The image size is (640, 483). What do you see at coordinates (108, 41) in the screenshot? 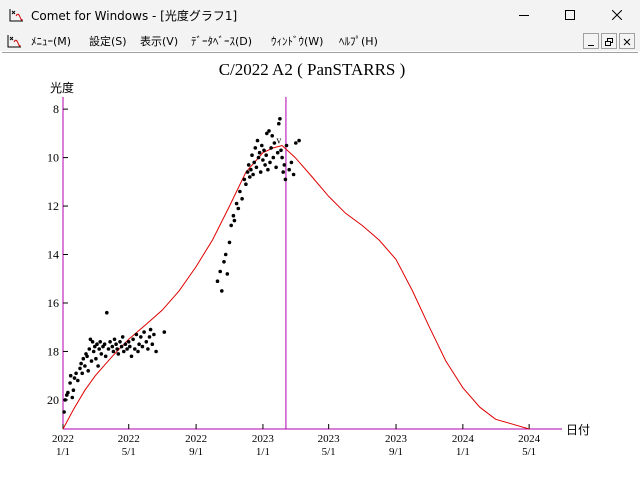
I see `menu-settings: 設定(S)` at bounding box center [108, 41].